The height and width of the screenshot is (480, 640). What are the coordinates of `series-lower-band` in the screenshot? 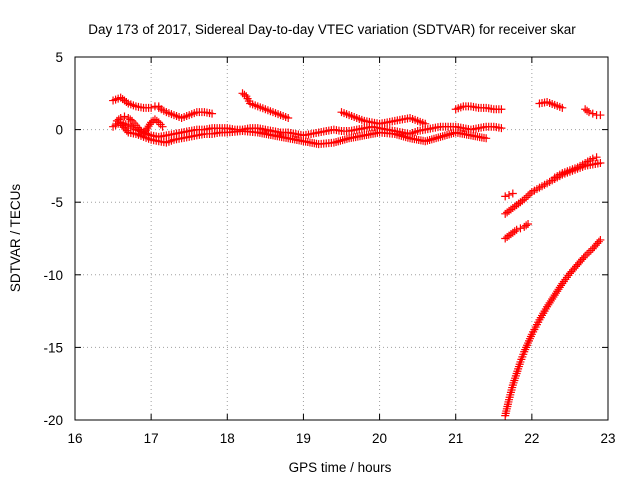 It's located at (303, 134).